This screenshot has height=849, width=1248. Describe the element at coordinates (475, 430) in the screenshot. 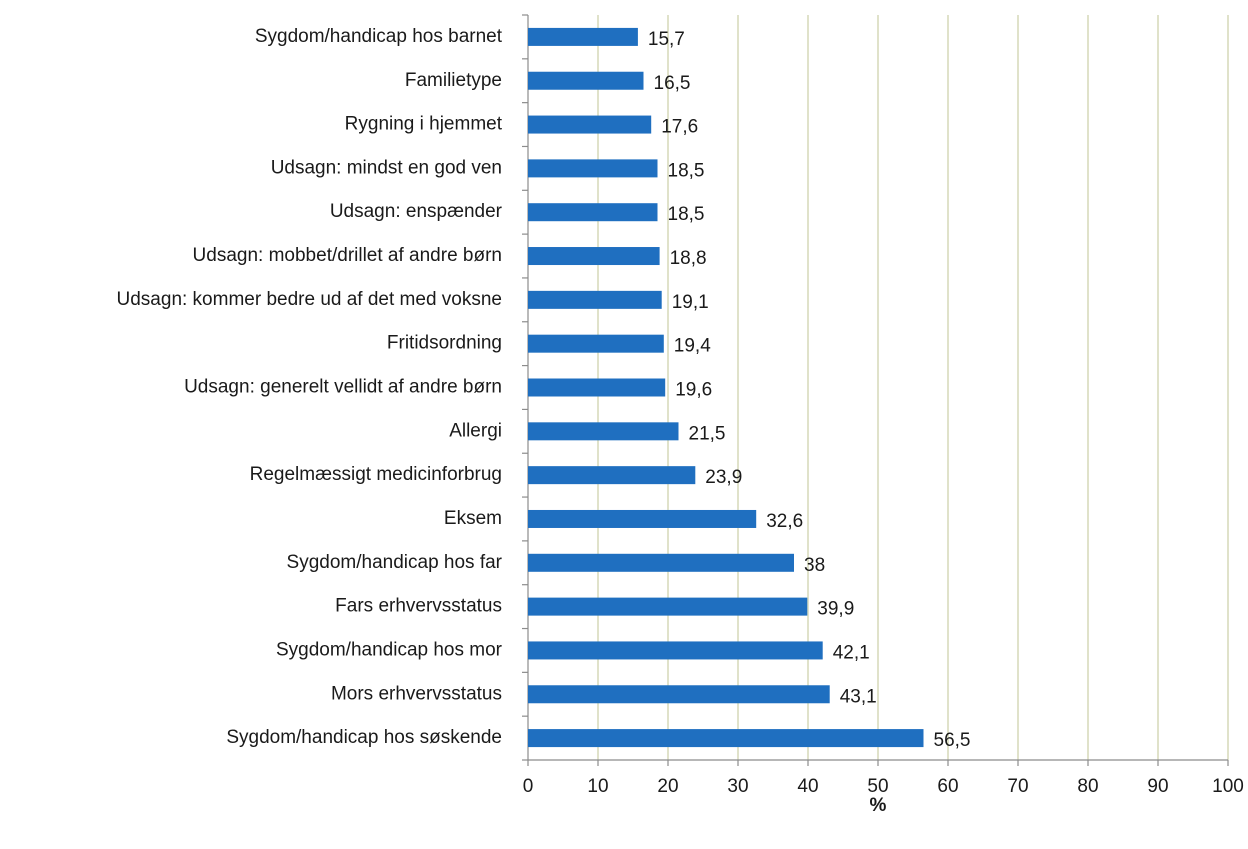

I see `y-tick-label: Allergi` at that location.